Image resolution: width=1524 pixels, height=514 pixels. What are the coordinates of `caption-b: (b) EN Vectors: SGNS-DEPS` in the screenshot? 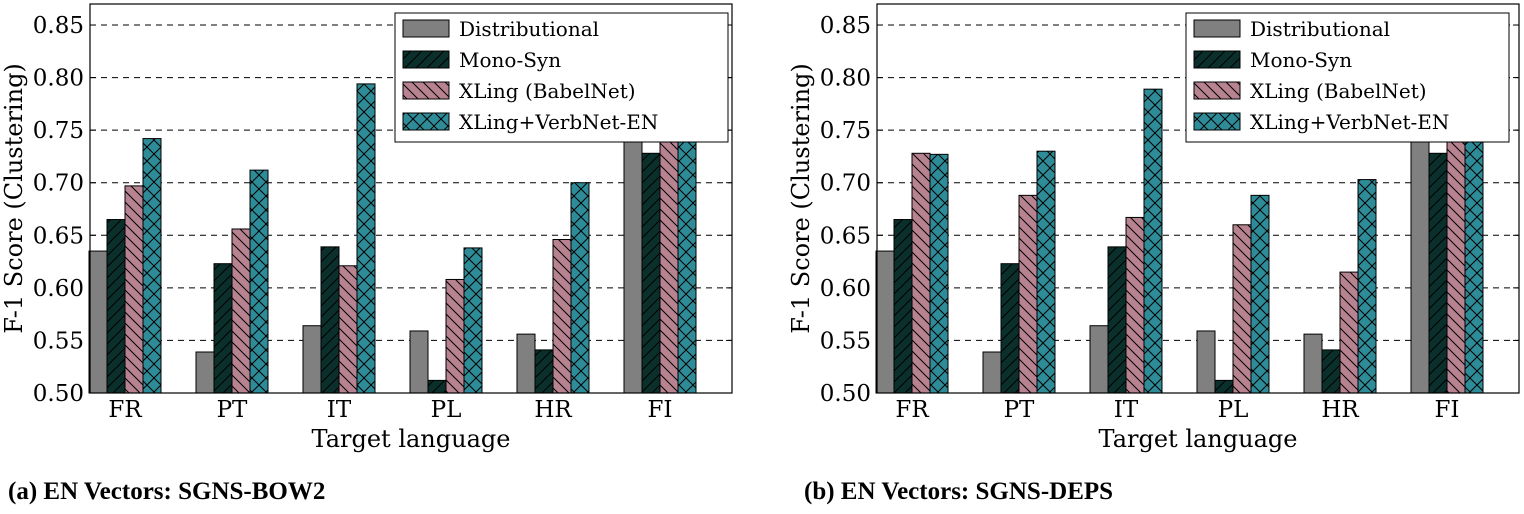 It's located at (959, 491).